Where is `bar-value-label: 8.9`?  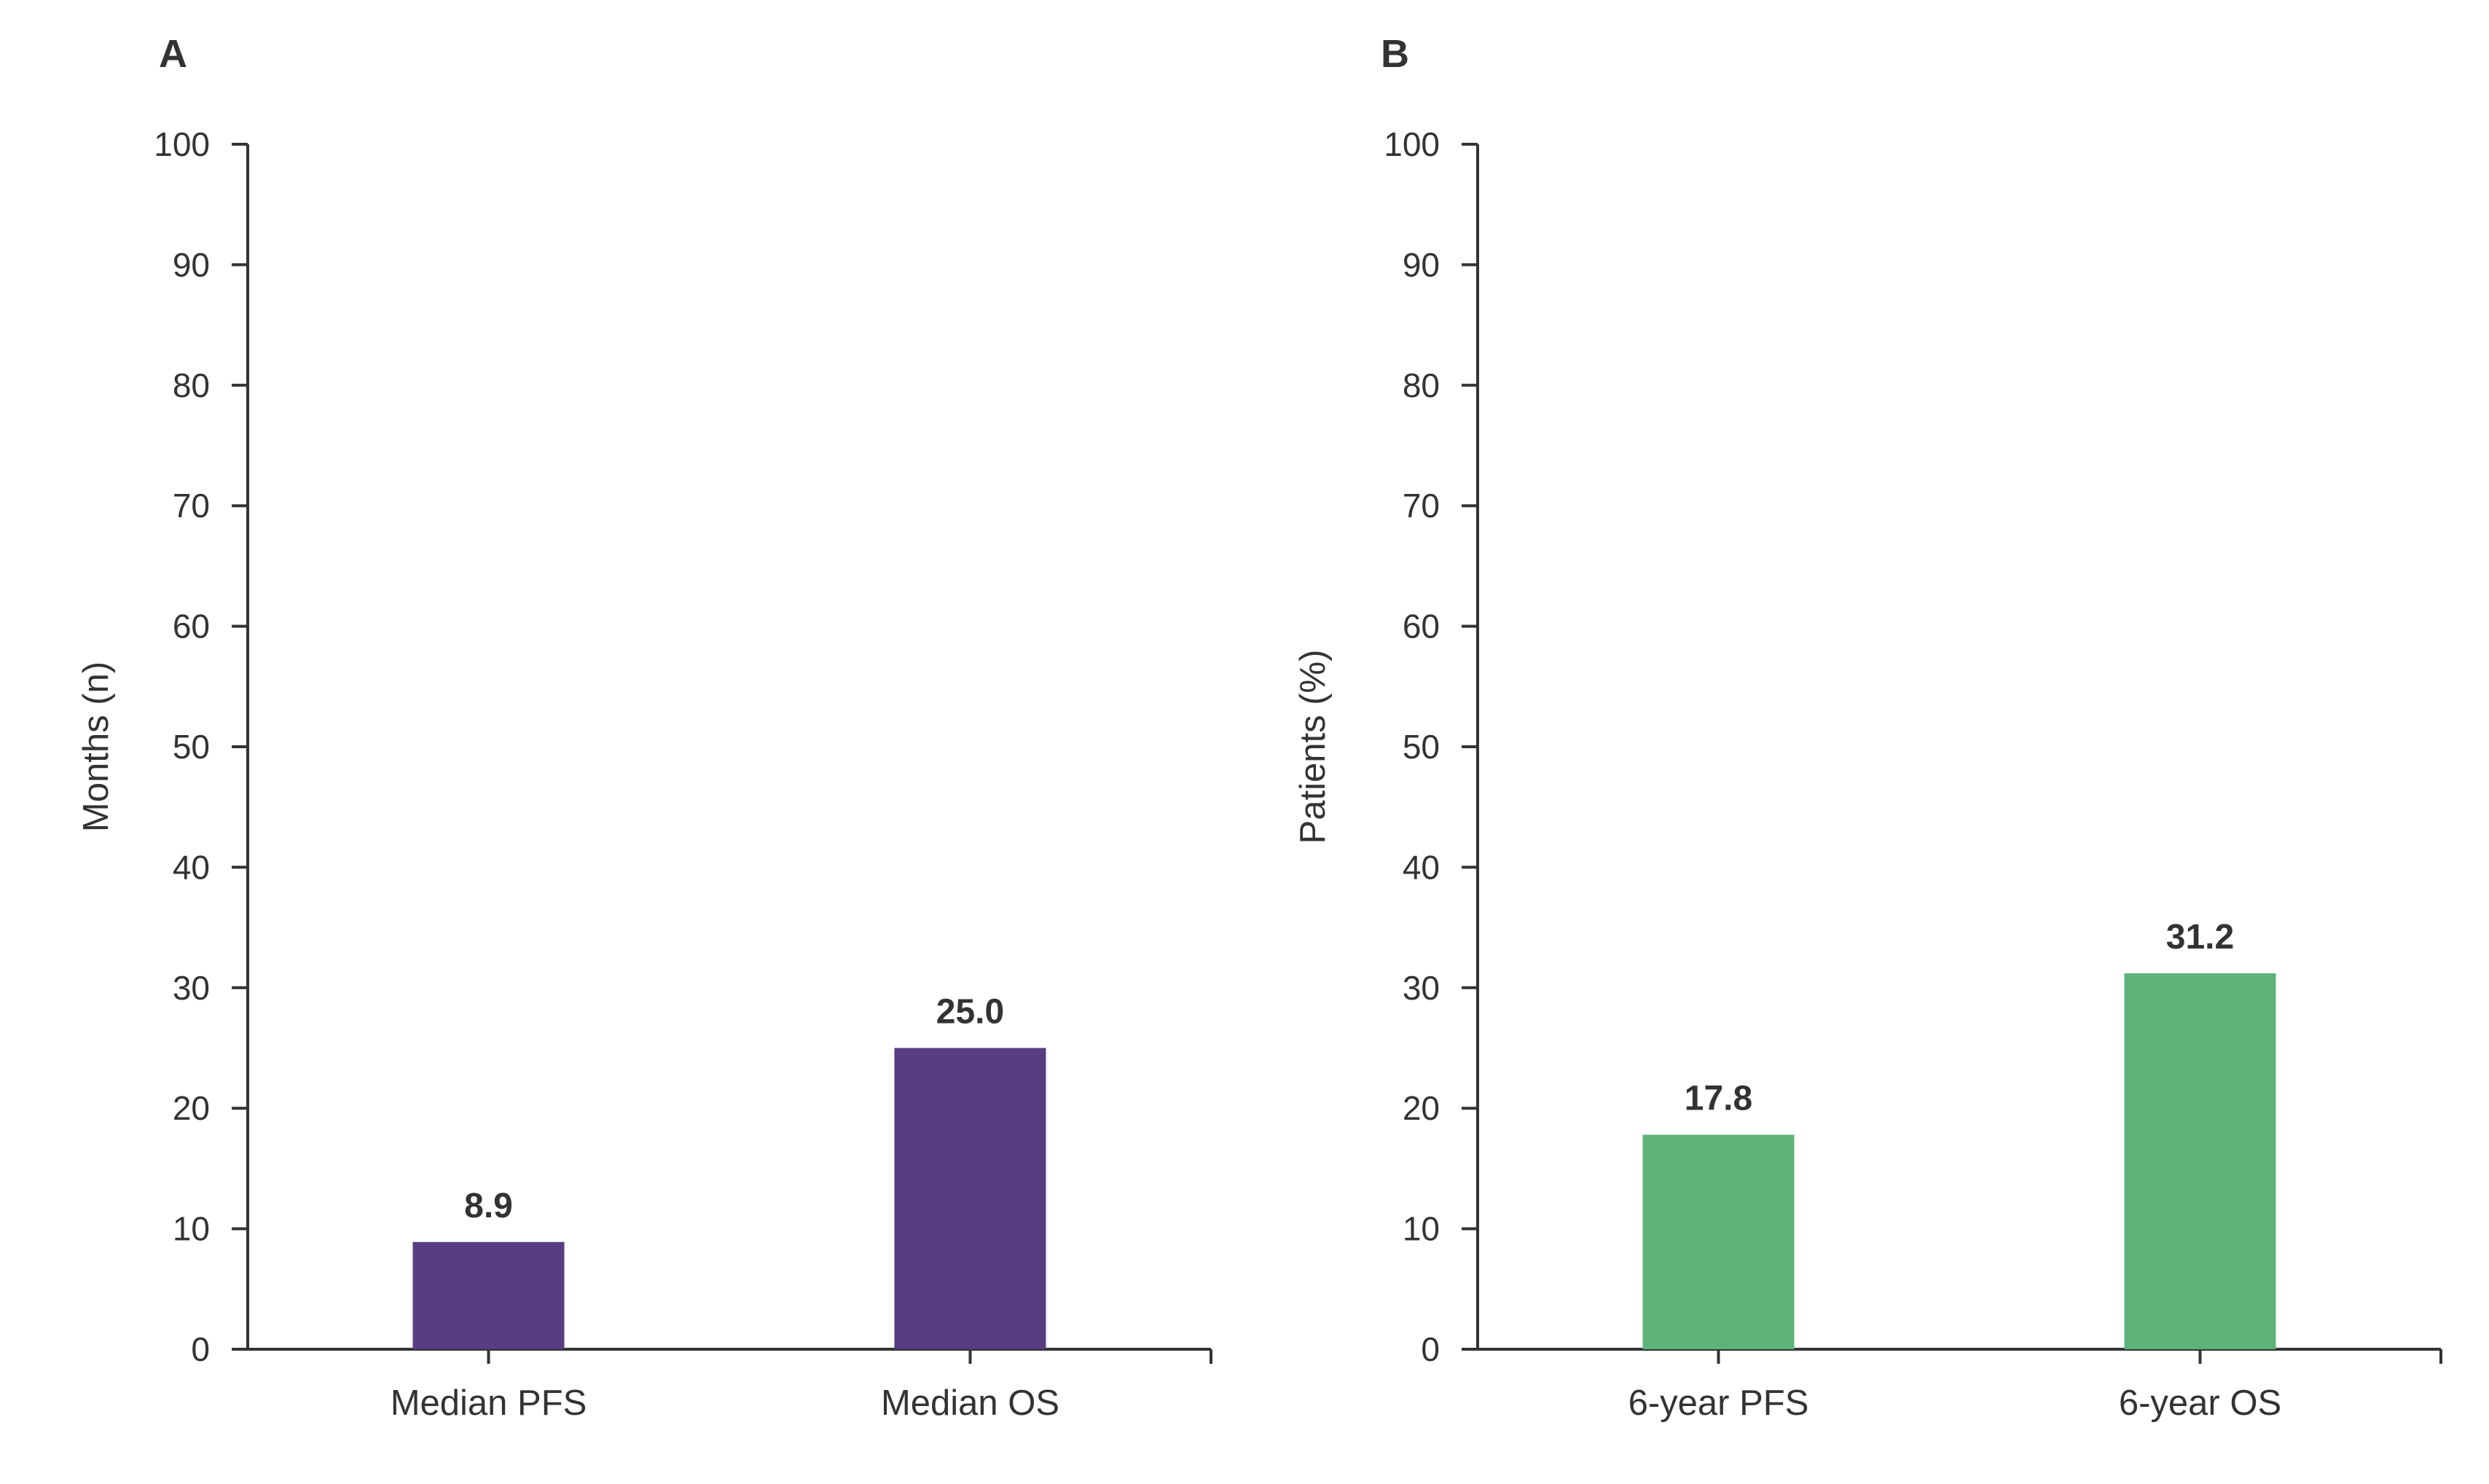 bar-value-label: 8.9 is located at coordinates (488, 1206).